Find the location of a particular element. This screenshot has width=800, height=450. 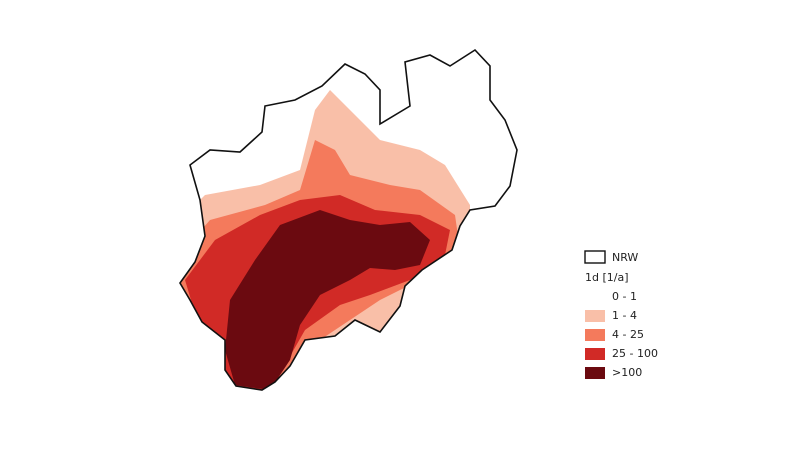

legend-label: 0 - 1 is located at coordinates (624, 296).